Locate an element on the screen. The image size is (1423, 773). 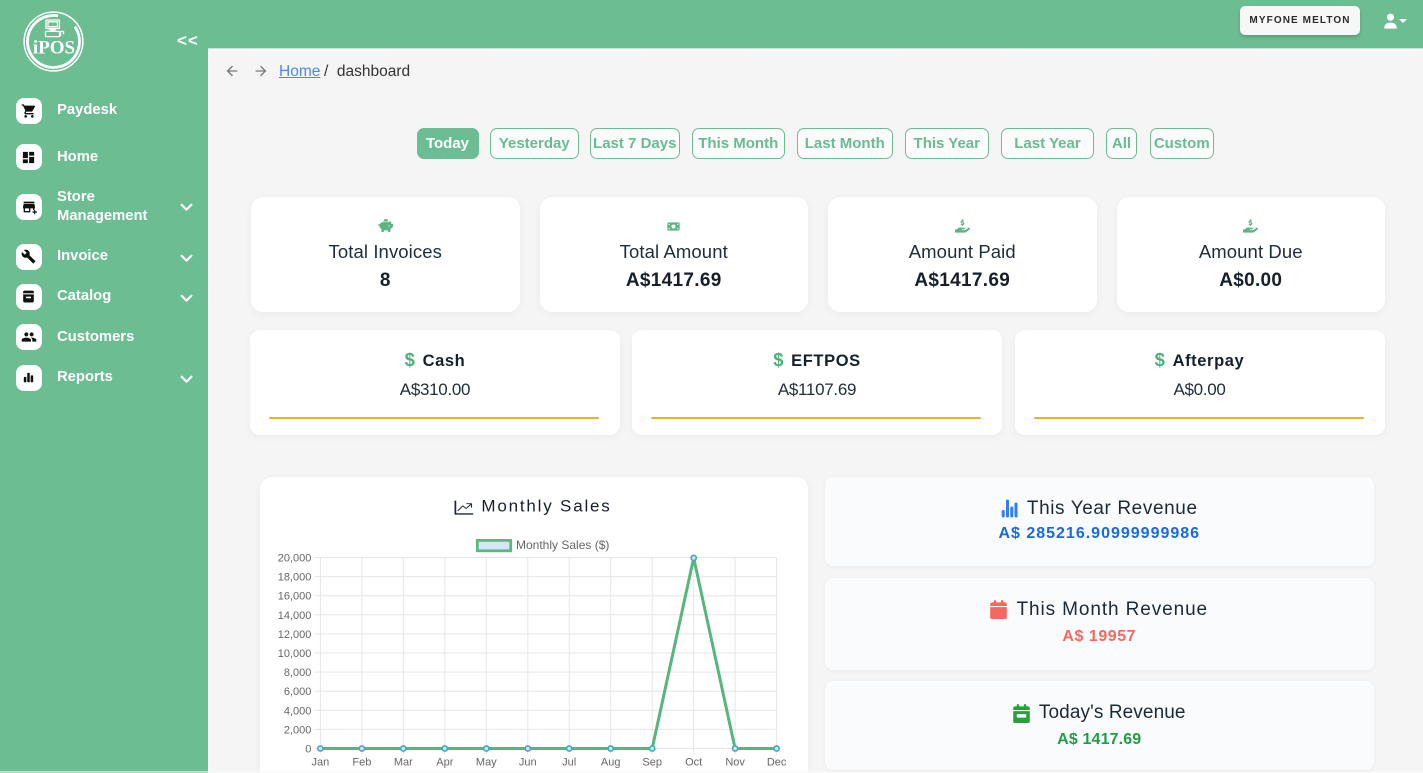
svg-text: Jul is located at coordinates (569, 763).